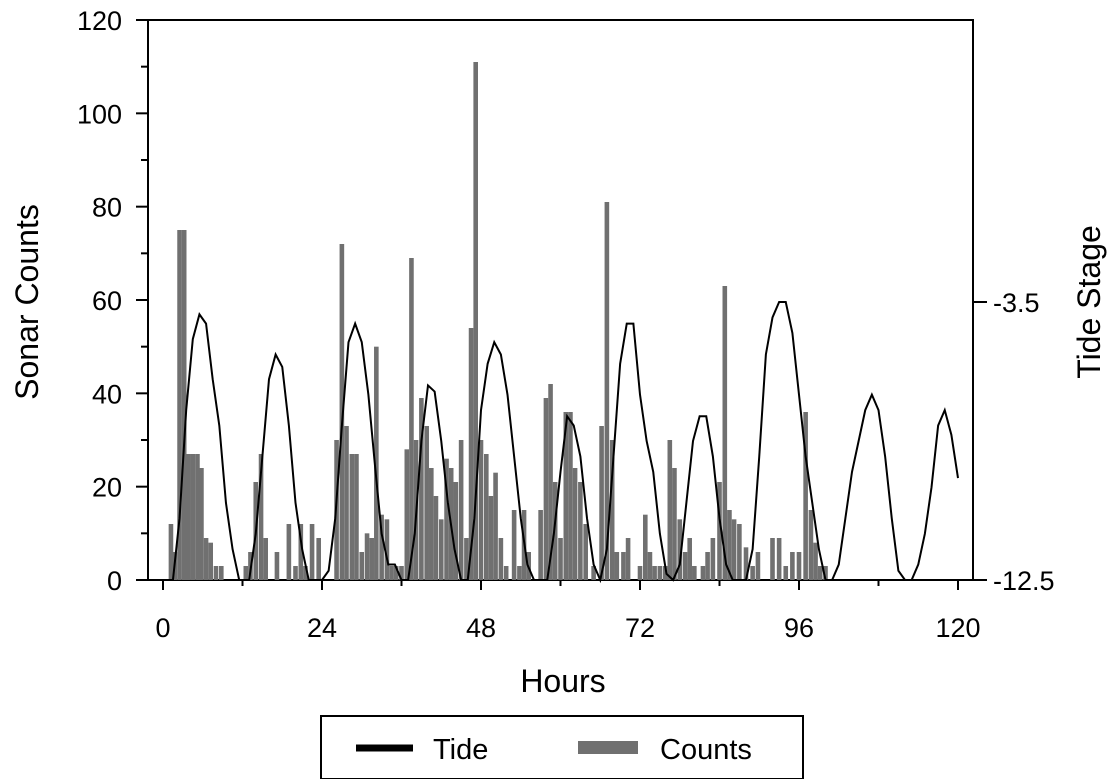 This screenshot has height=779, width=1113. Describe the element at coordinates (460, 750) in the screenshot. I see `legend-tide-label: Tide` at that location.